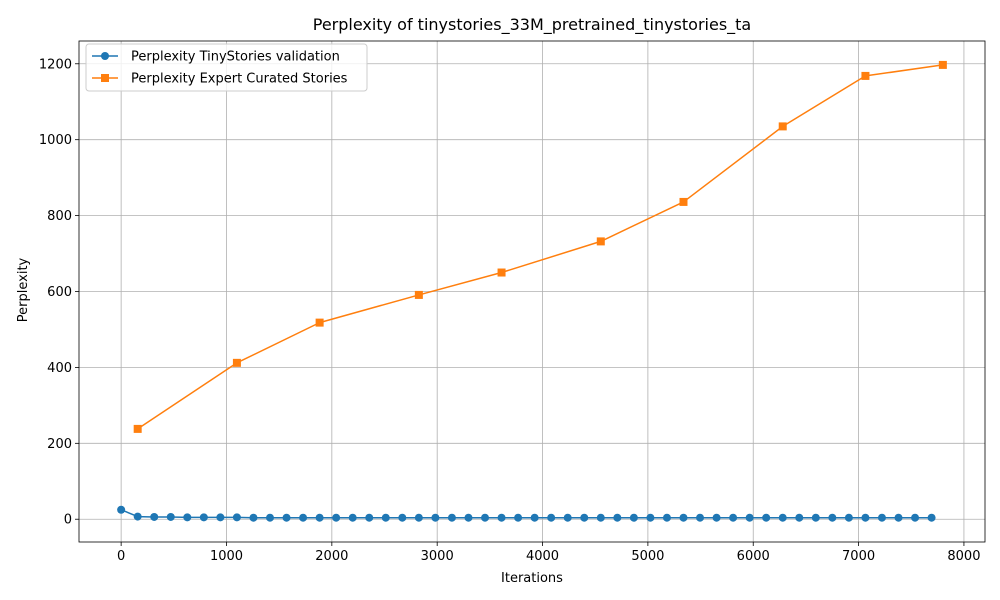 This screenshot has height=600, width=1000. What do you see at coordinates (239, 79) in the screenshot?
I see `legend-label: Perplexity Expert Curated Stories` at bounding box center [239, 79].